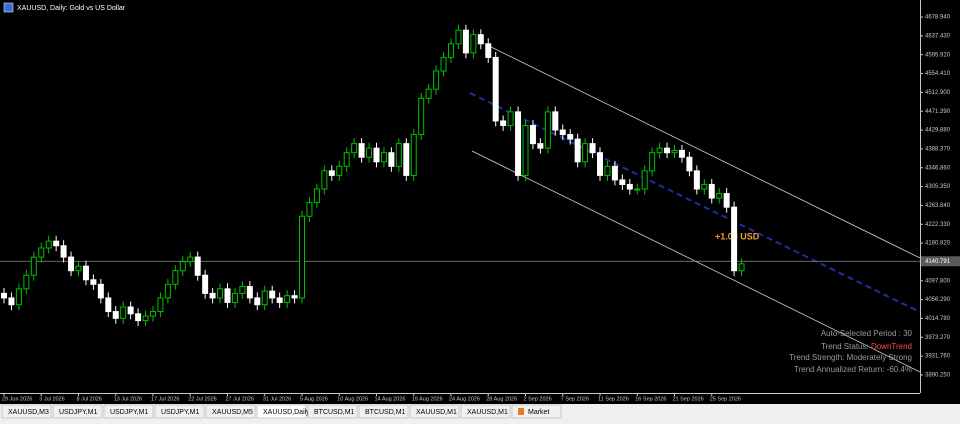 The image size is (960, 424). Describe the element at coordinates (846, 346) in the screenshot. I see `info-status-label: Trend Status:` at that location.